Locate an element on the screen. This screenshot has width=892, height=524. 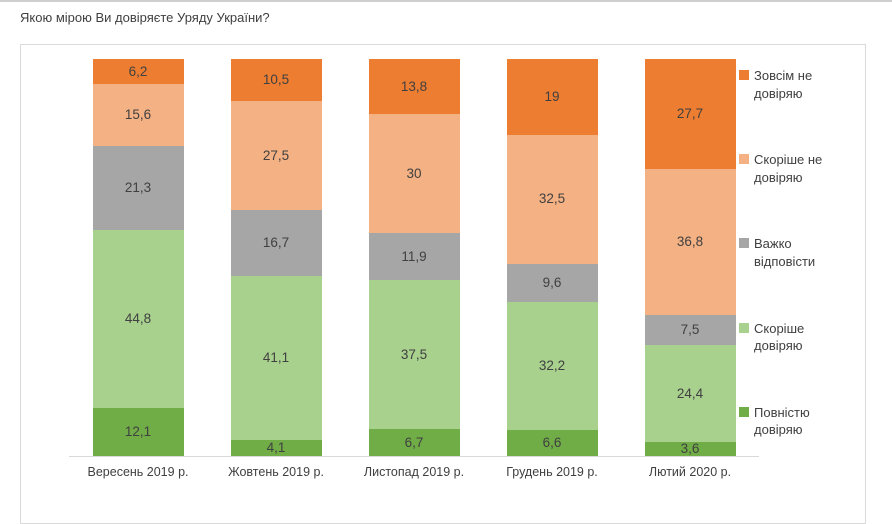
bar-segment: 32,2 is located at coordinates (552, 365).